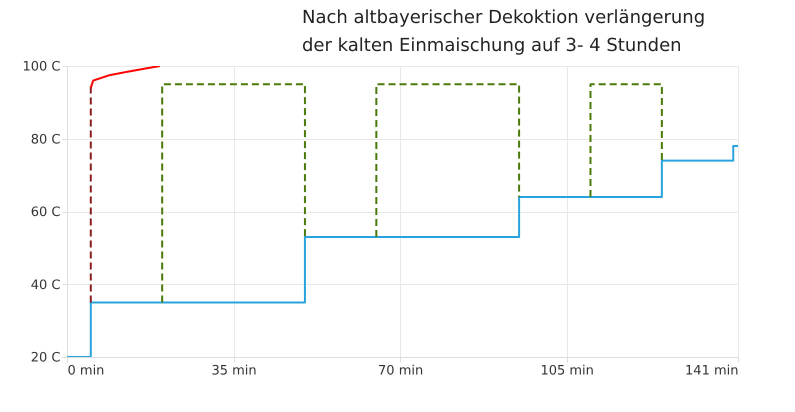  I want to click on text: Nach altbayerischer Dekoktion verlängerung der kalten Einmaischung auf 3- 4 Stunden, so click(504, 32).